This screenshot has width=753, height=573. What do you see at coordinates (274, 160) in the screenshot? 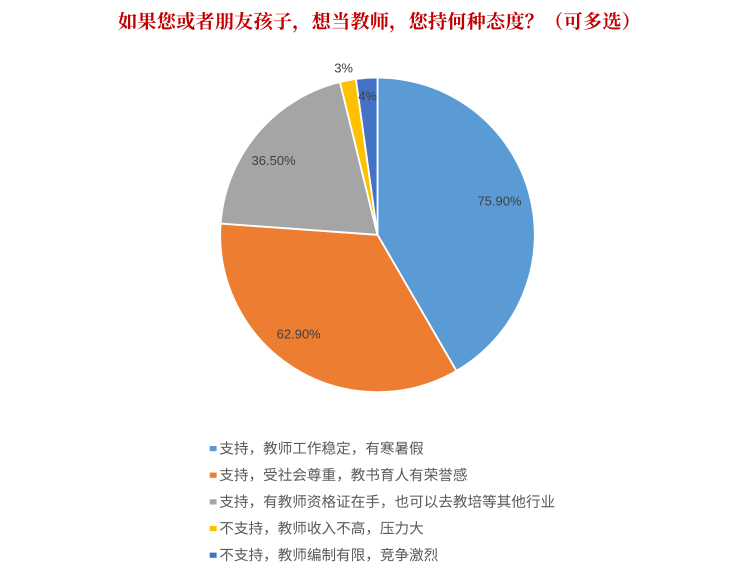
I see `svg-text: 36.50%` at bounding box center [274, 160].